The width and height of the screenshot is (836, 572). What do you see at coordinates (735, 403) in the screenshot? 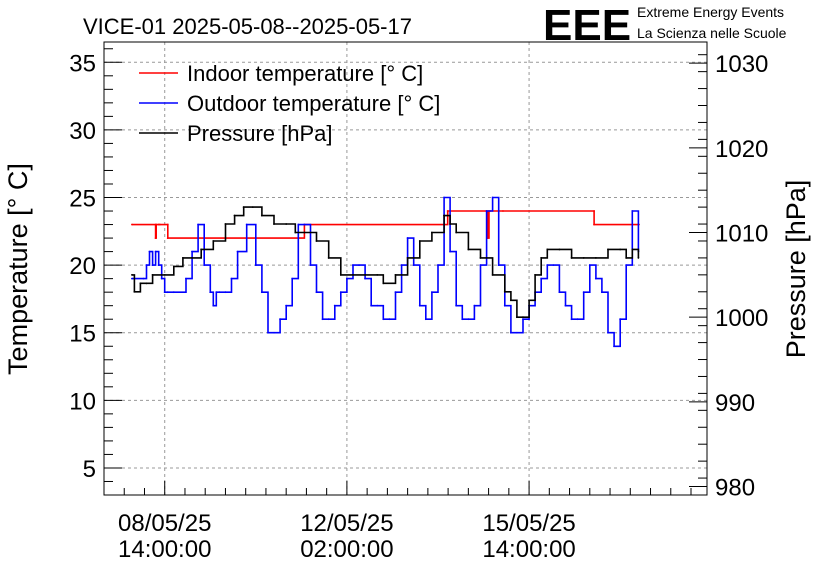
I see `y2-tick-label: 990` at bounding box center [735, 403].